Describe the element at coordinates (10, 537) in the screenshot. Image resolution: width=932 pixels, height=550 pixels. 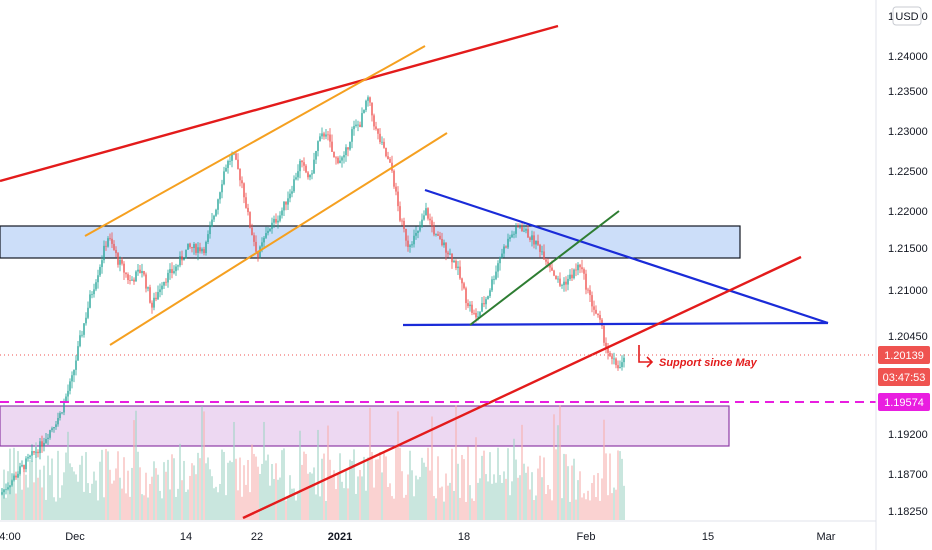
I see `time-tick-label: 4:00` at that location.